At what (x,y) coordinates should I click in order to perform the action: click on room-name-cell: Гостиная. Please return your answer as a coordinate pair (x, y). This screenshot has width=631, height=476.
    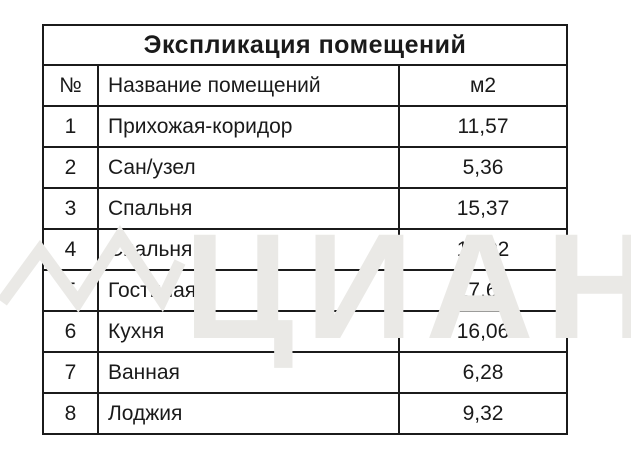
    Looking at the image, I should click on (248, 290).